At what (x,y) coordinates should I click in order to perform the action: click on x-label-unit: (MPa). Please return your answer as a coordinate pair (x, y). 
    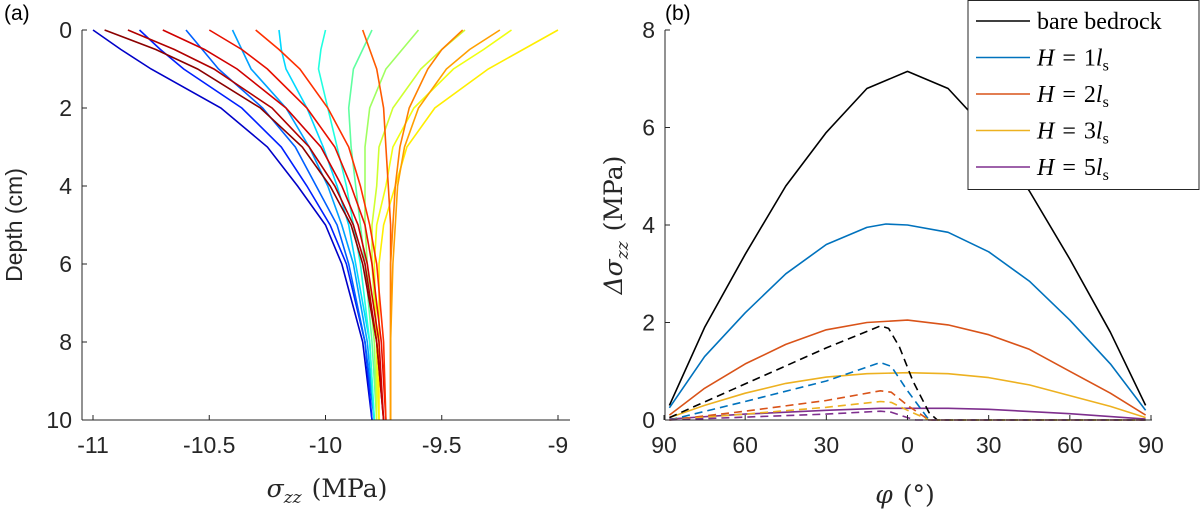
    Looking at the image, I should click on (350, 488).